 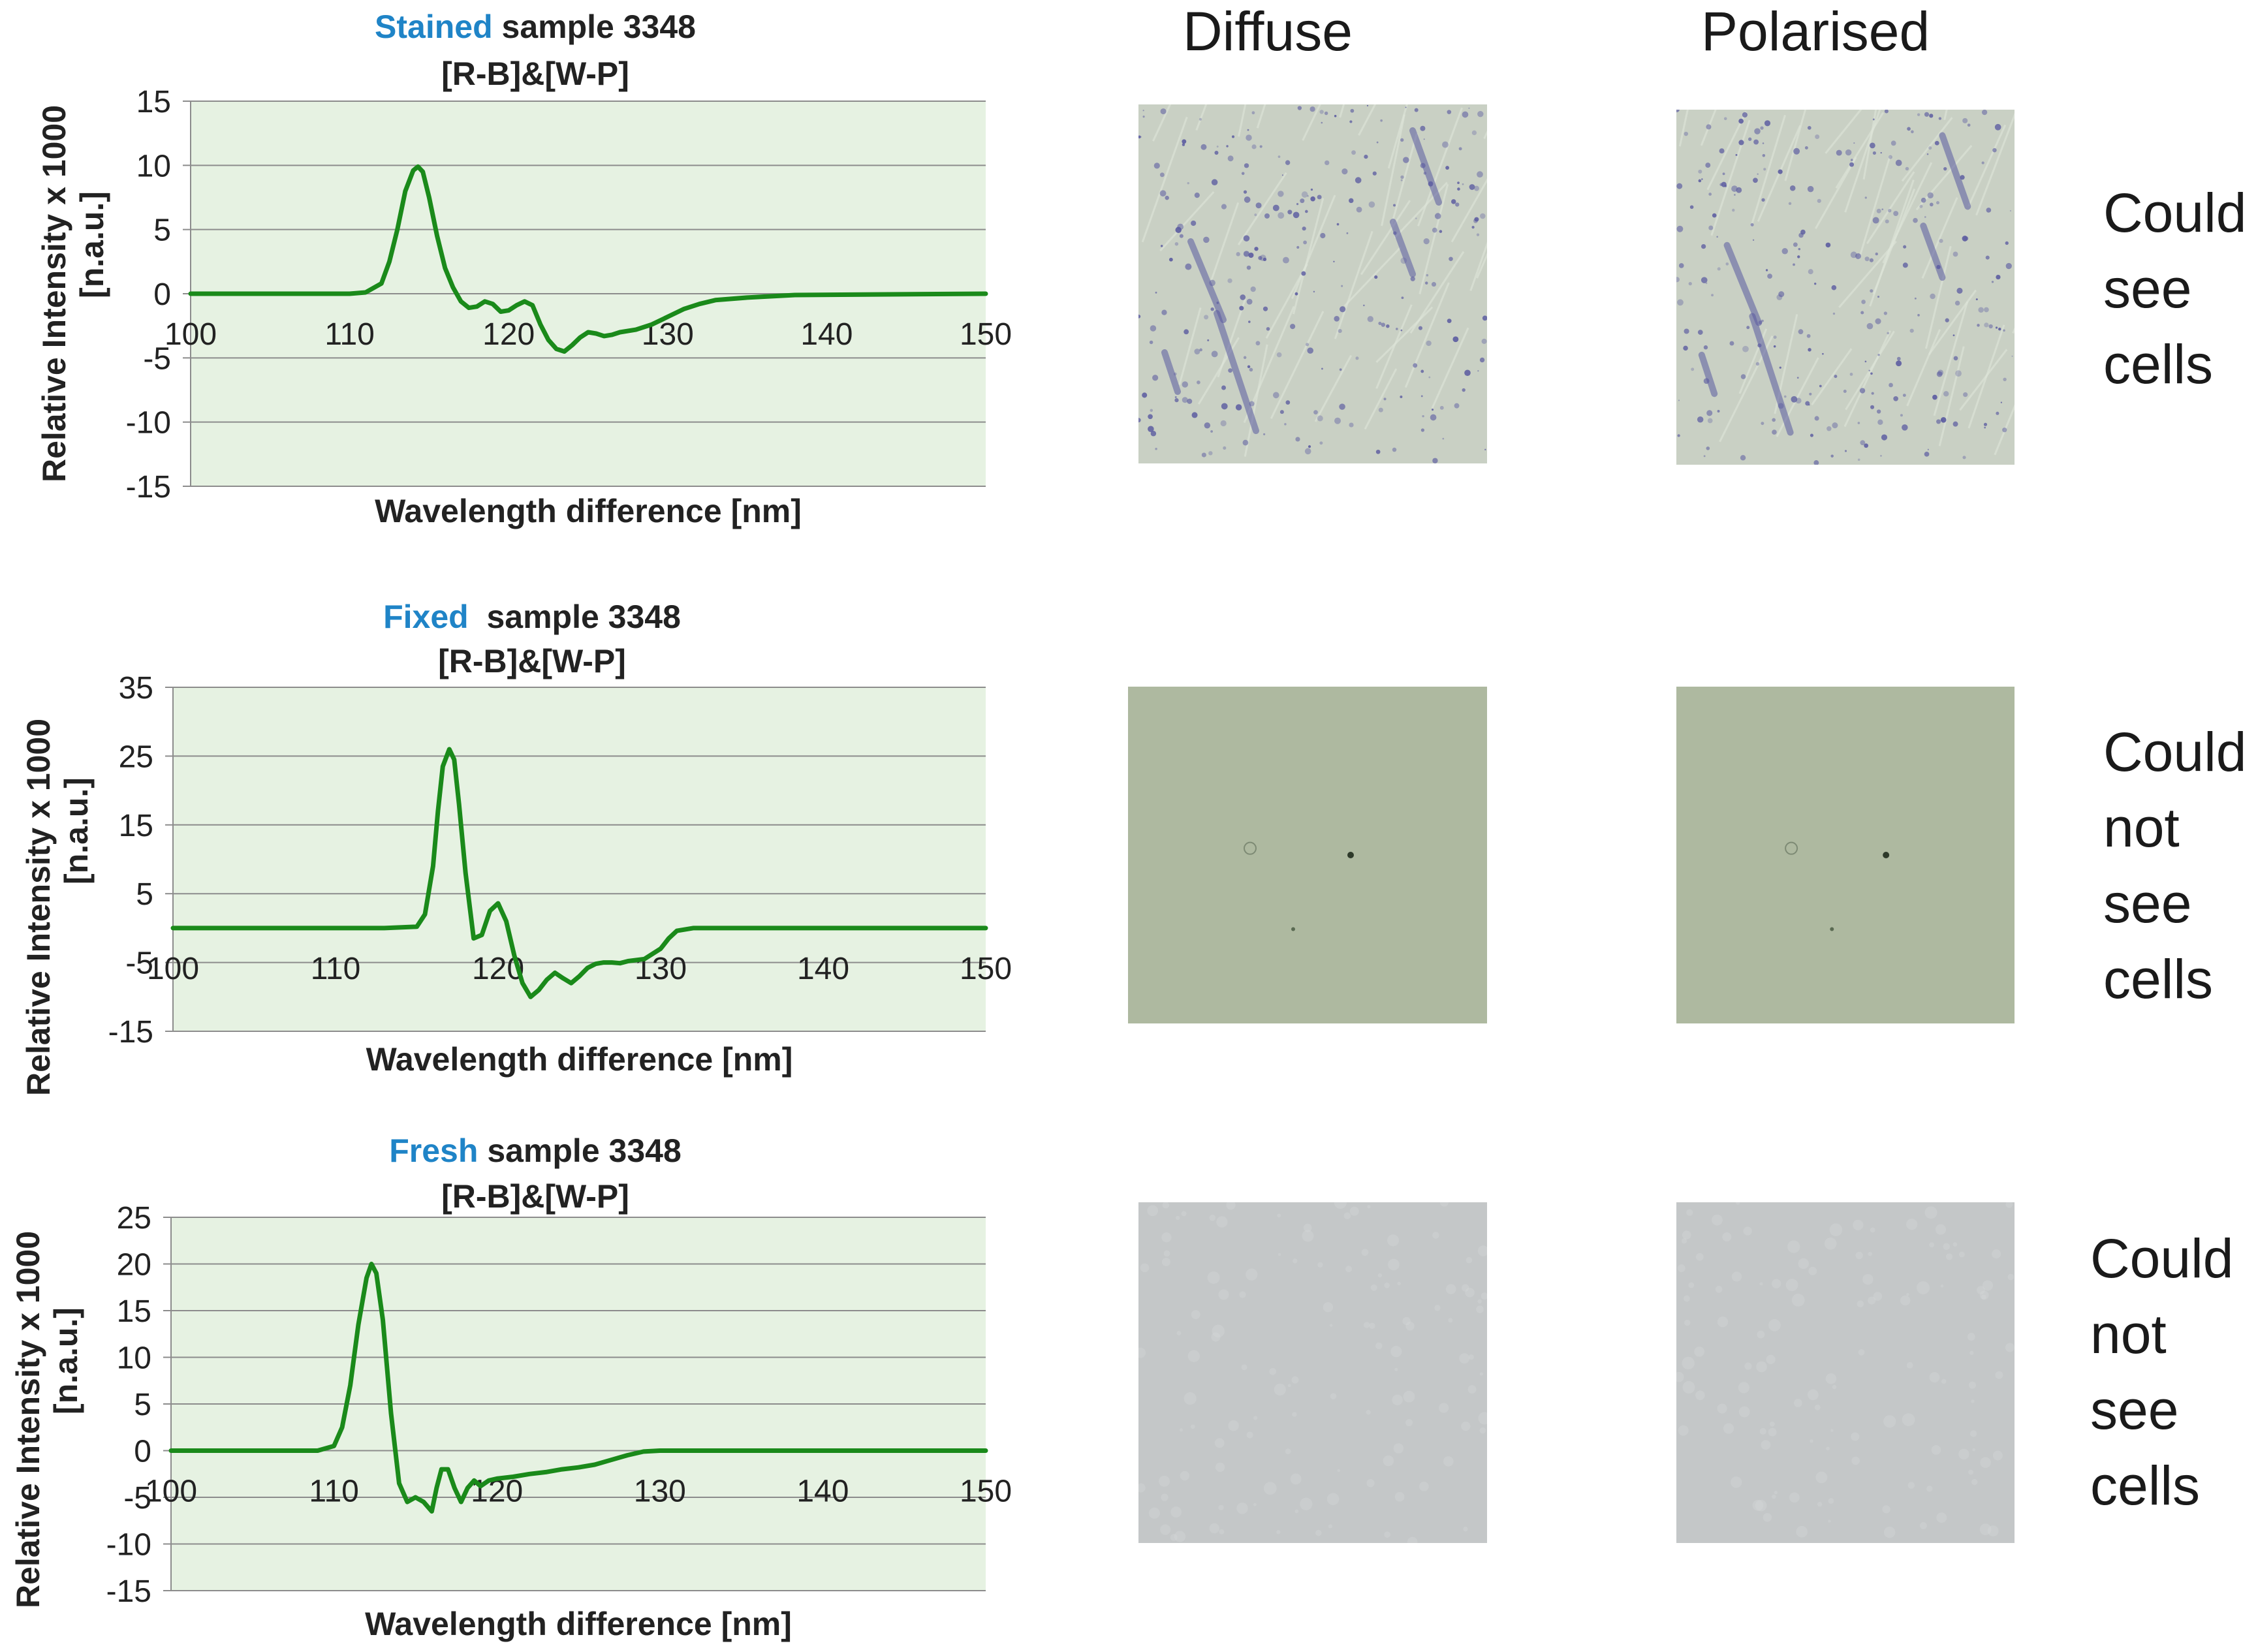 I want to click on y-tick-label: -15, so click(x=148, y=487).